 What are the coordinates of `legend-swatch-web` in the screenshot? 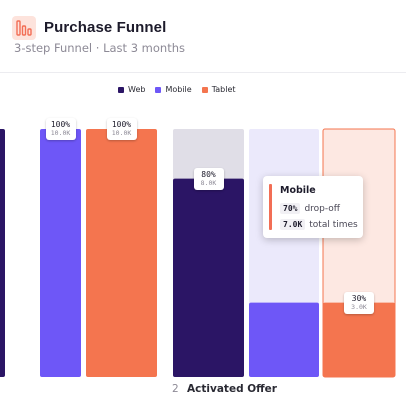 It's located at (121, 89).